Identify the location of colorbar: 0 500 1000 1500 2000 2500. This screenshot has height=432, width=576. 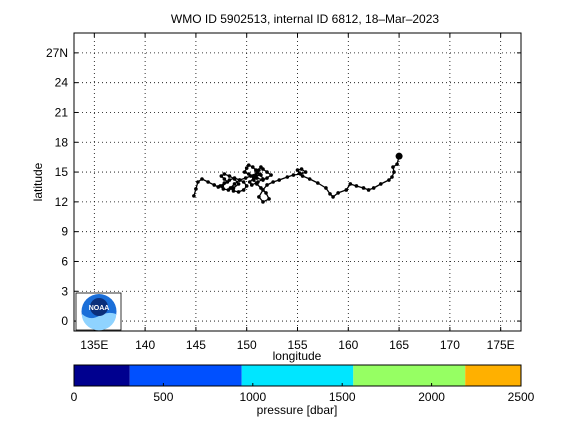
(303, 384).